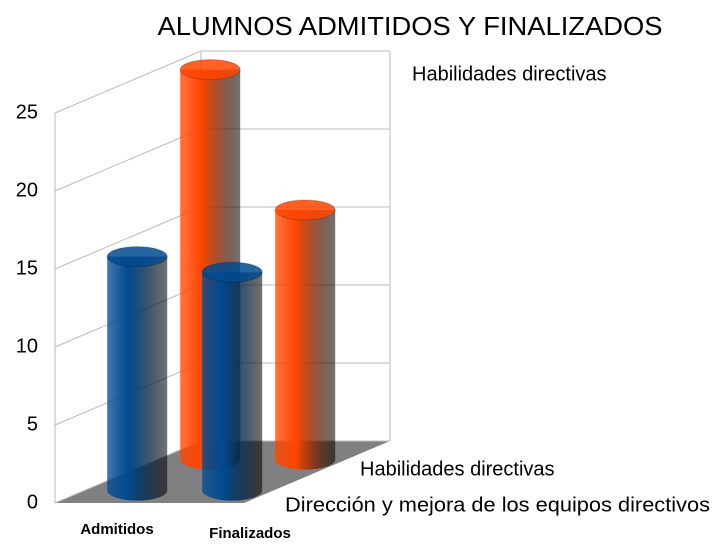 The height and width of the screenshot is (548, 717). What do you see at coordinates (27, 268) in the screenshot?
I see `y-tick-label: 15` at bounding box center [27, 268].